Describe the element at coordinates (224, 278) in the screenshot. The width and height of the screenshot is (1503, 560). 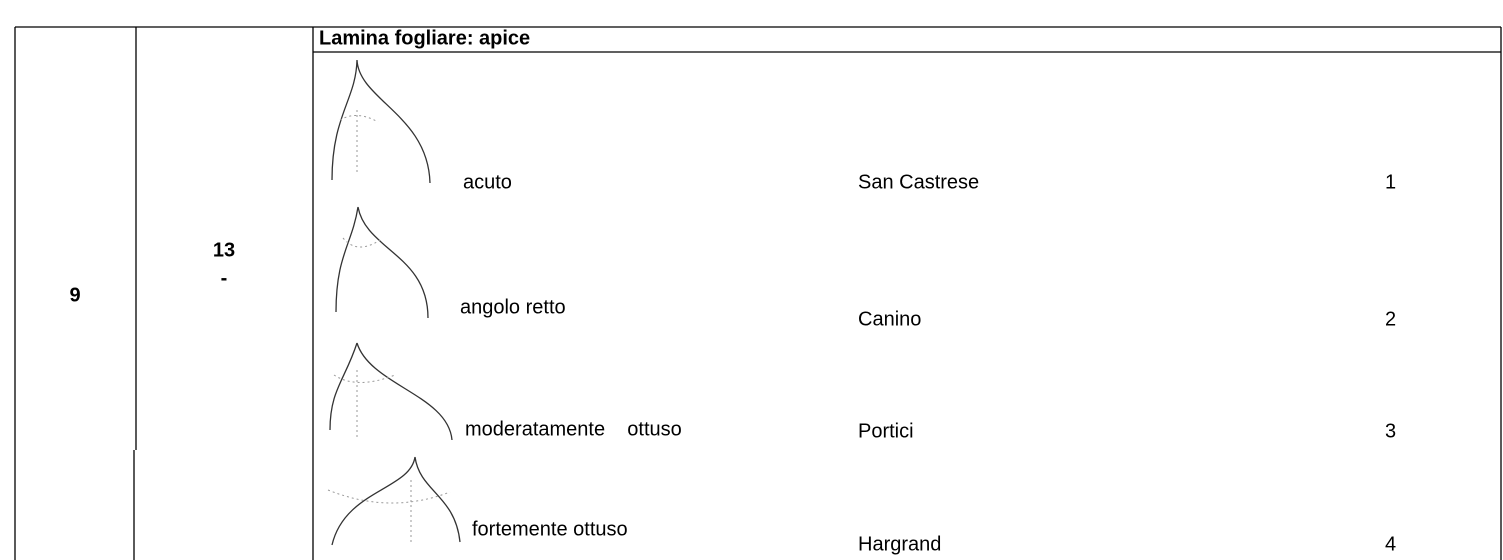
I see `dash: -` at that location.